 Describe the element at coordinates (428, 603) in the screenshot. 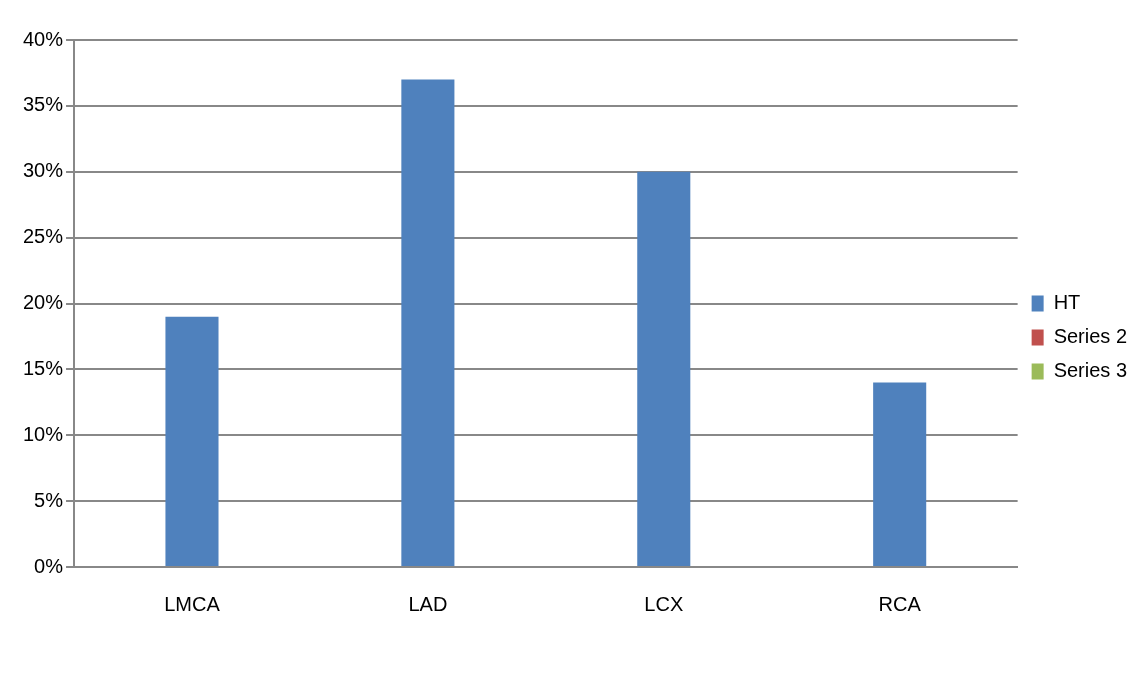

I see `x-tick-label: LAD` at that location.